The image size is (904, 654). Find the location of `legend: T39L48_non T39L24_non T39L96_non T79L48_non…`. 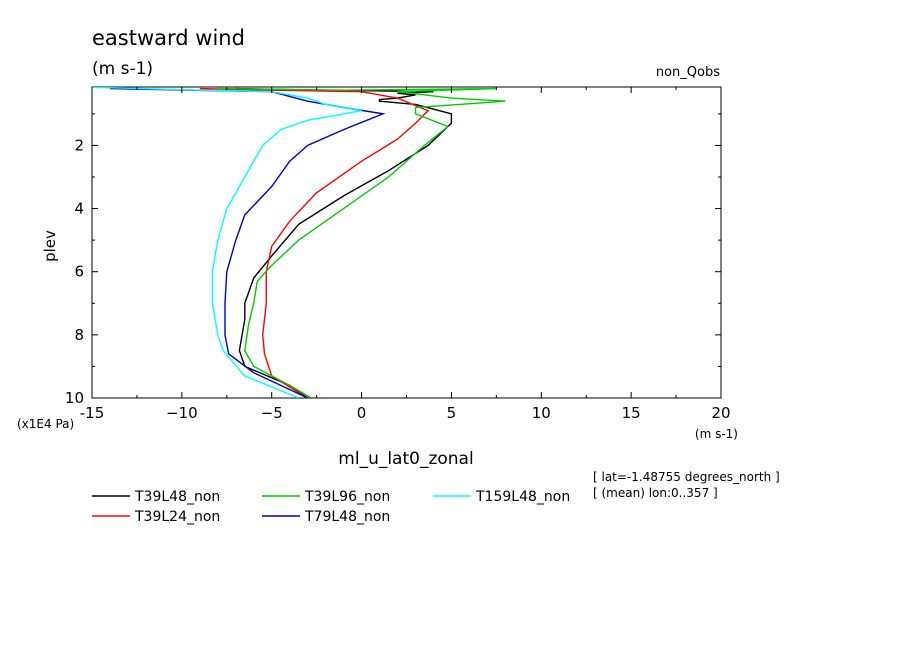

legend: T39L48_non T39L24_non T39L96_non T79L48_non… is located at coordinates (331, 507).